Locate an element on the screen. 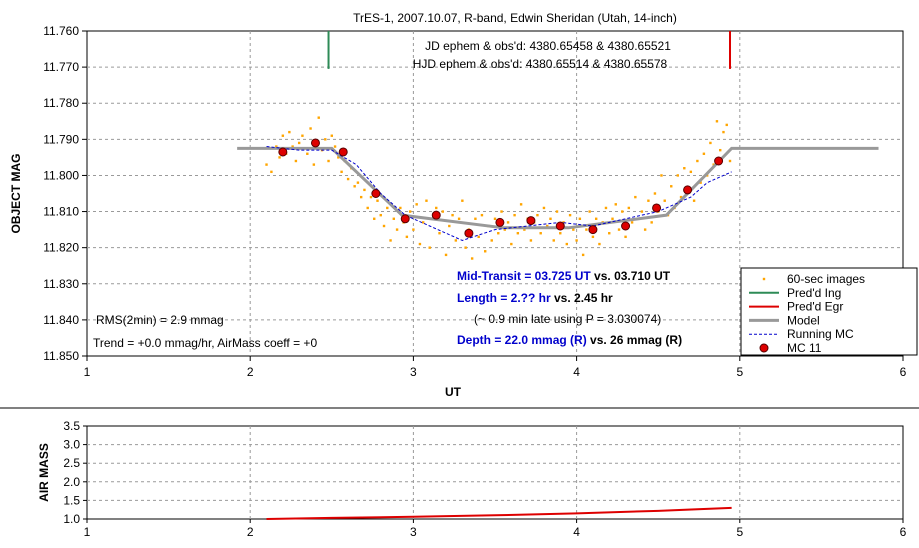 The image size is (919, 548). length-annotation: Length = 2.?? hr vs. 2.45 hr is located at coordinates (535, 298).